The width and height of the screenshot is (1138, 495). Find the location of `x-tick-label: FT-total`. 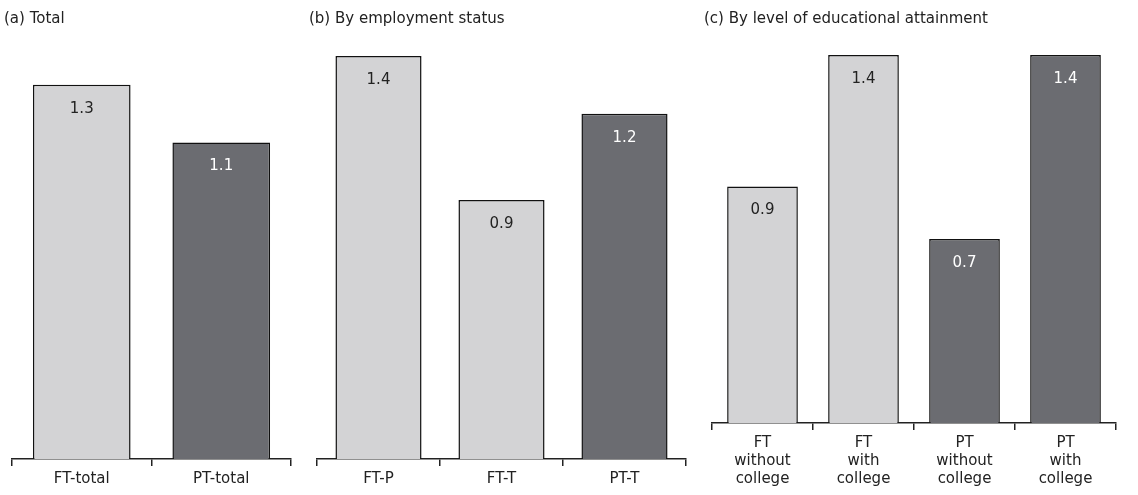

x-tick-label: FT-total is located at coordinates (81, 477).